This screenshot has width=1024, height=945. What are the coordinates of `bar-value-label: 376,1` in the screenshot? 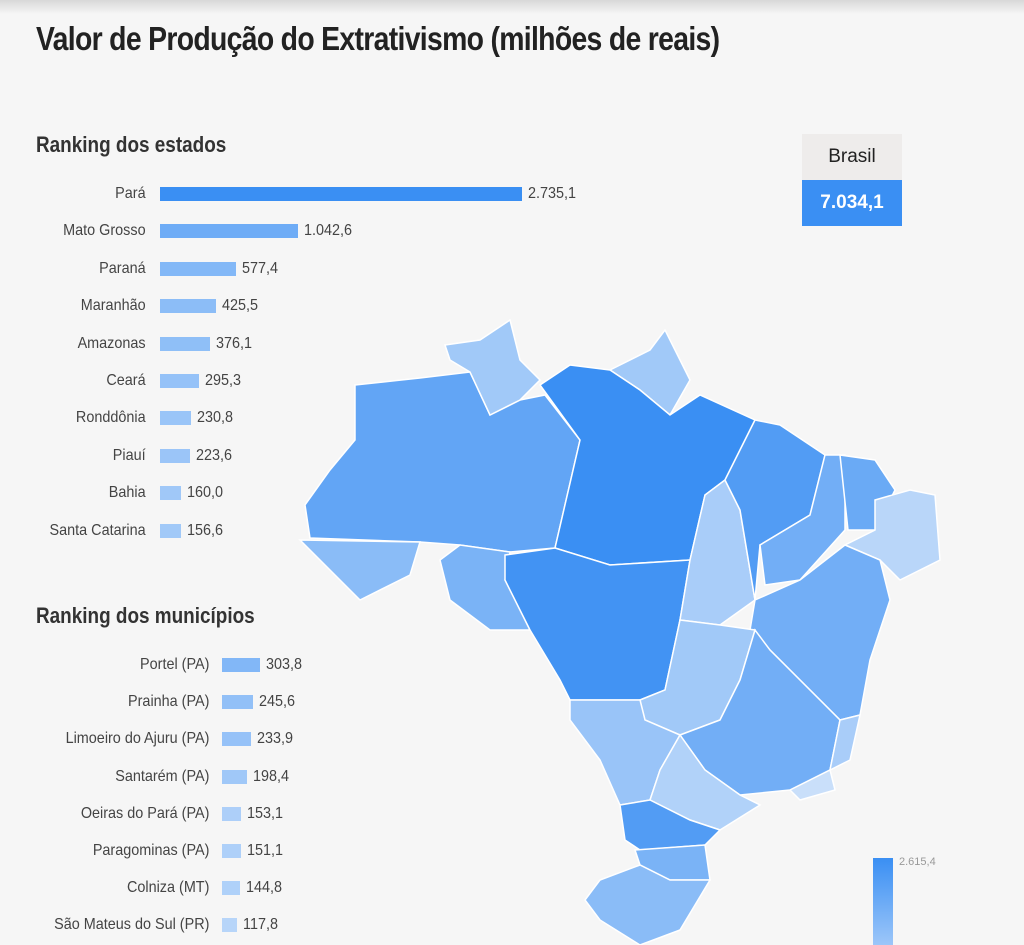 It's located at (233, 343).